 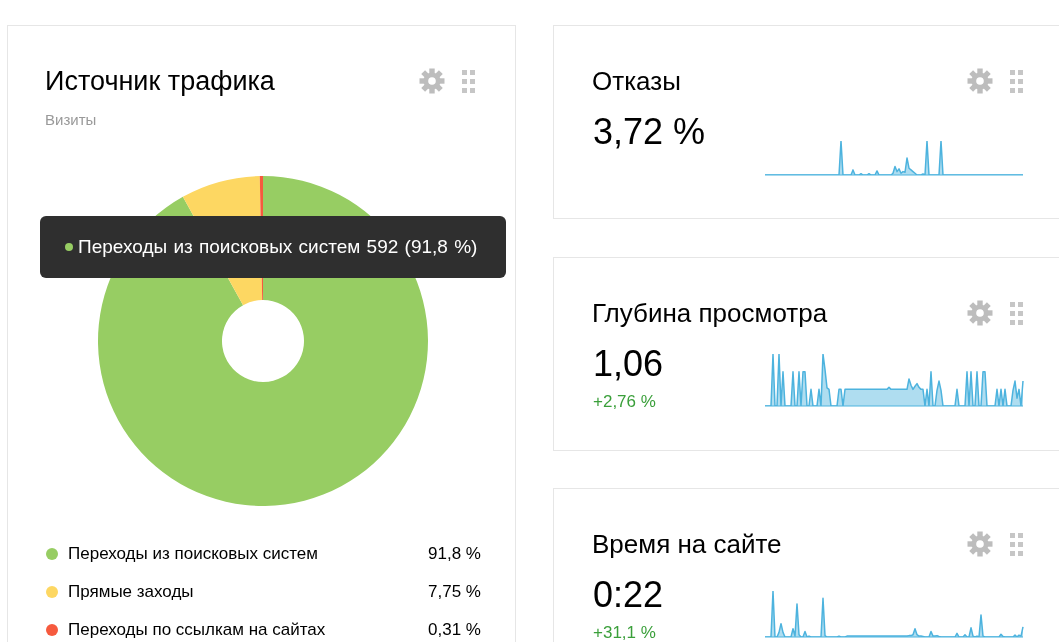 I want to click on data-label: 0,31 %, so click(x=454, y=629).